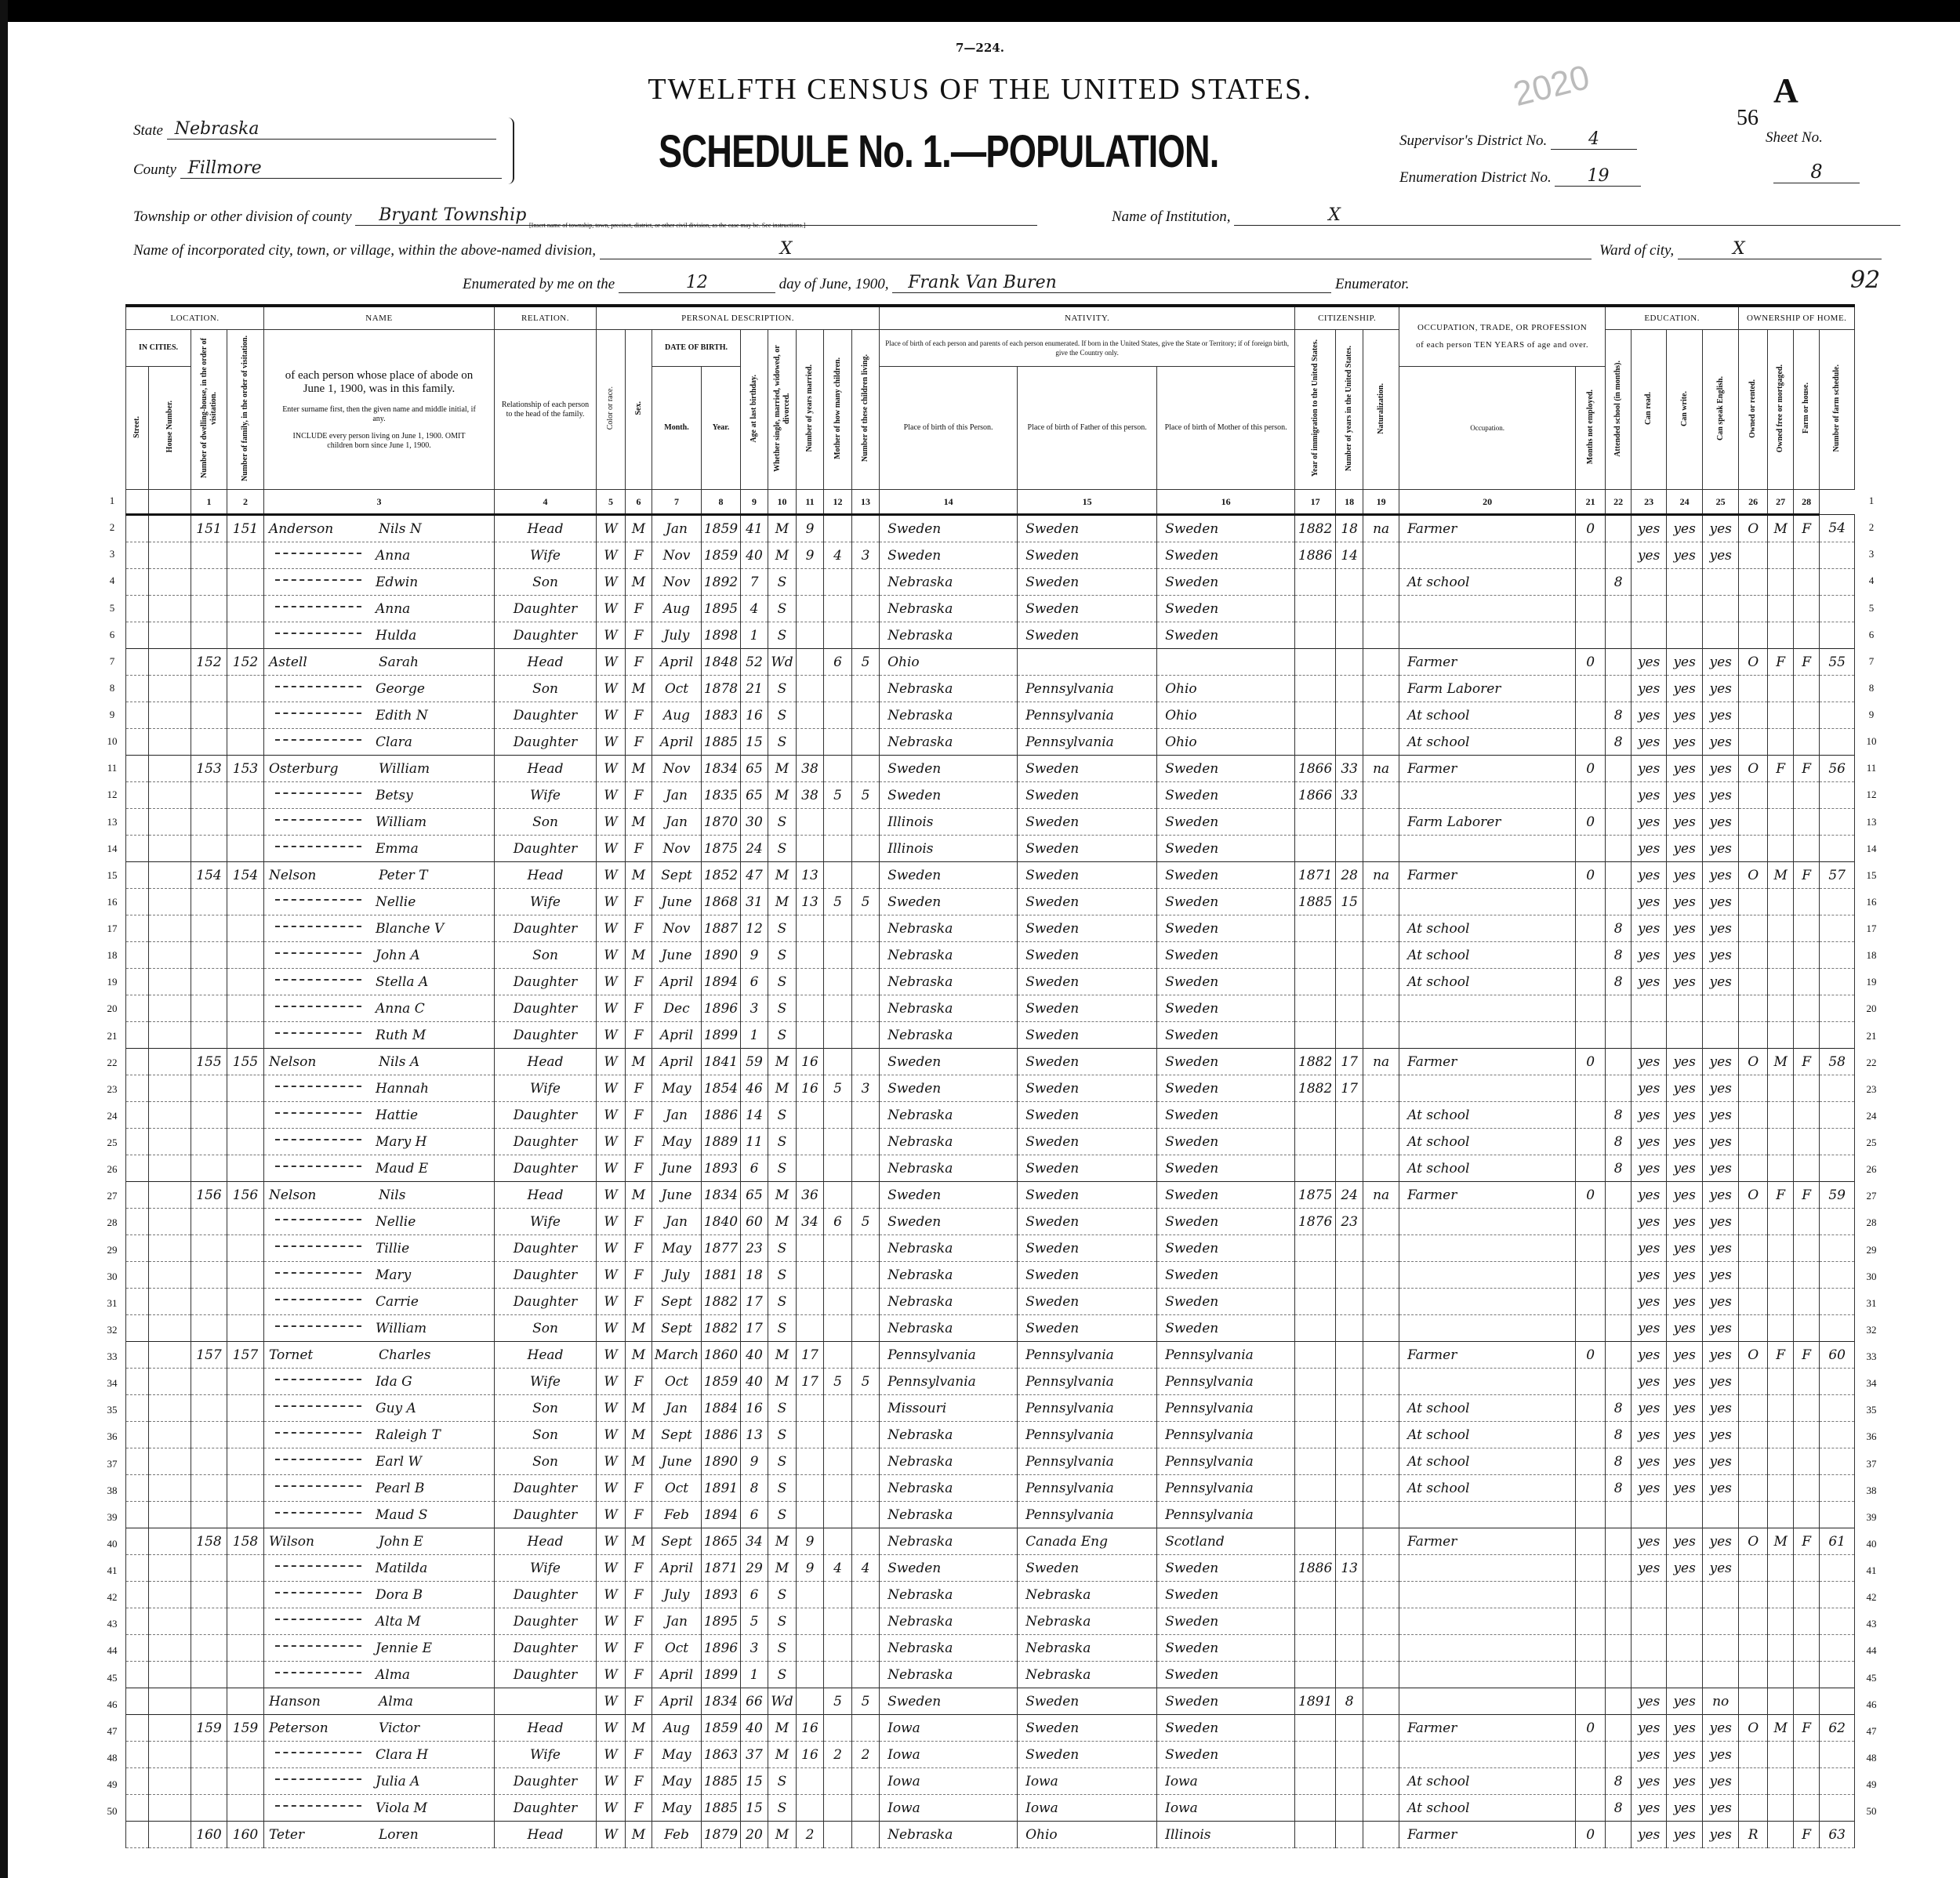 This screenshot has height=1878, width=1960. What do you see at coordinates (1685, 608) in the screenshot?
I see `cell-can-write` at bounding box center [1685, 608].